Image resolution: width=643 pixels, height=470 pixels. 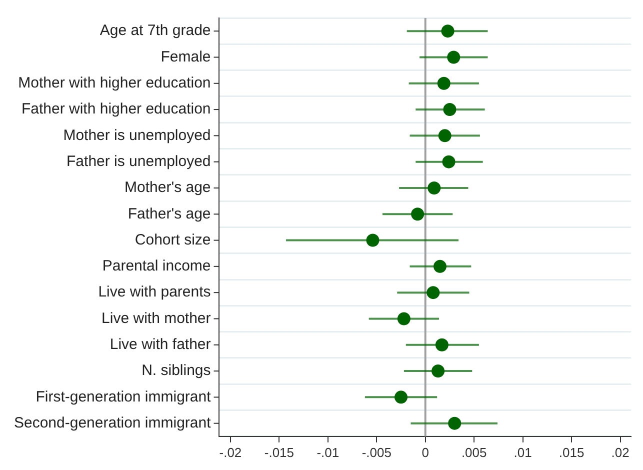 I want to click on y-tick-label: Age at 7th grade, so click(x=155, y=31).